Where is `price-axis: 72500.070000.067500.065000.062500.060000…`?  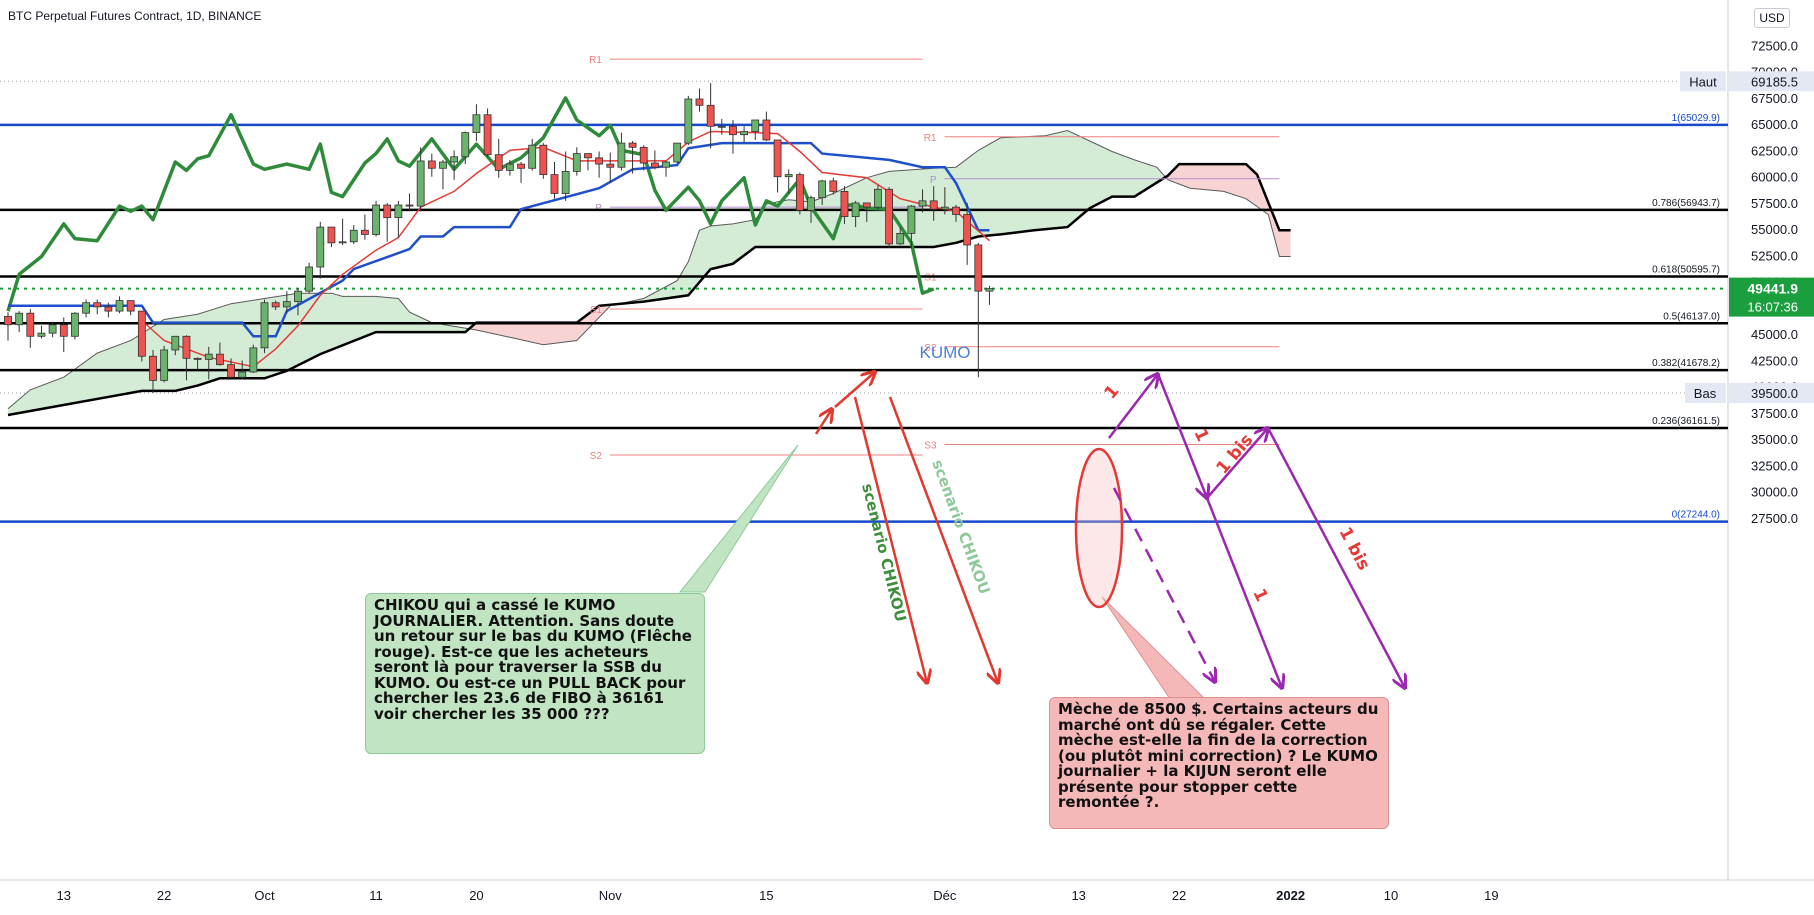
price-axis: 72500.070000.067500.065000.062500.060000… is located at coordinates (1747, 282).